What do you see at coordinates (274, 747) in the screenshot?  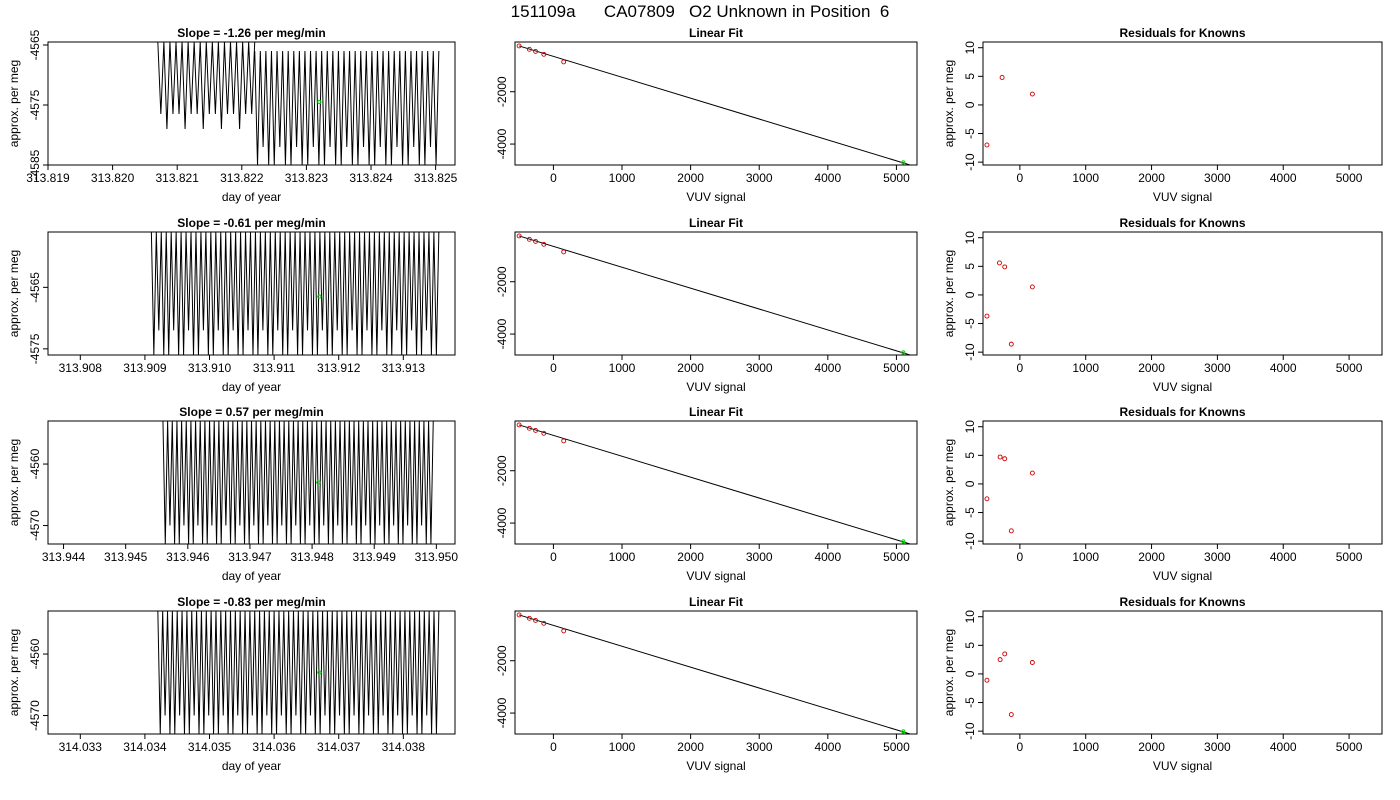 I see `x-tick-label: 314.036` at bounding box center [274, 747].